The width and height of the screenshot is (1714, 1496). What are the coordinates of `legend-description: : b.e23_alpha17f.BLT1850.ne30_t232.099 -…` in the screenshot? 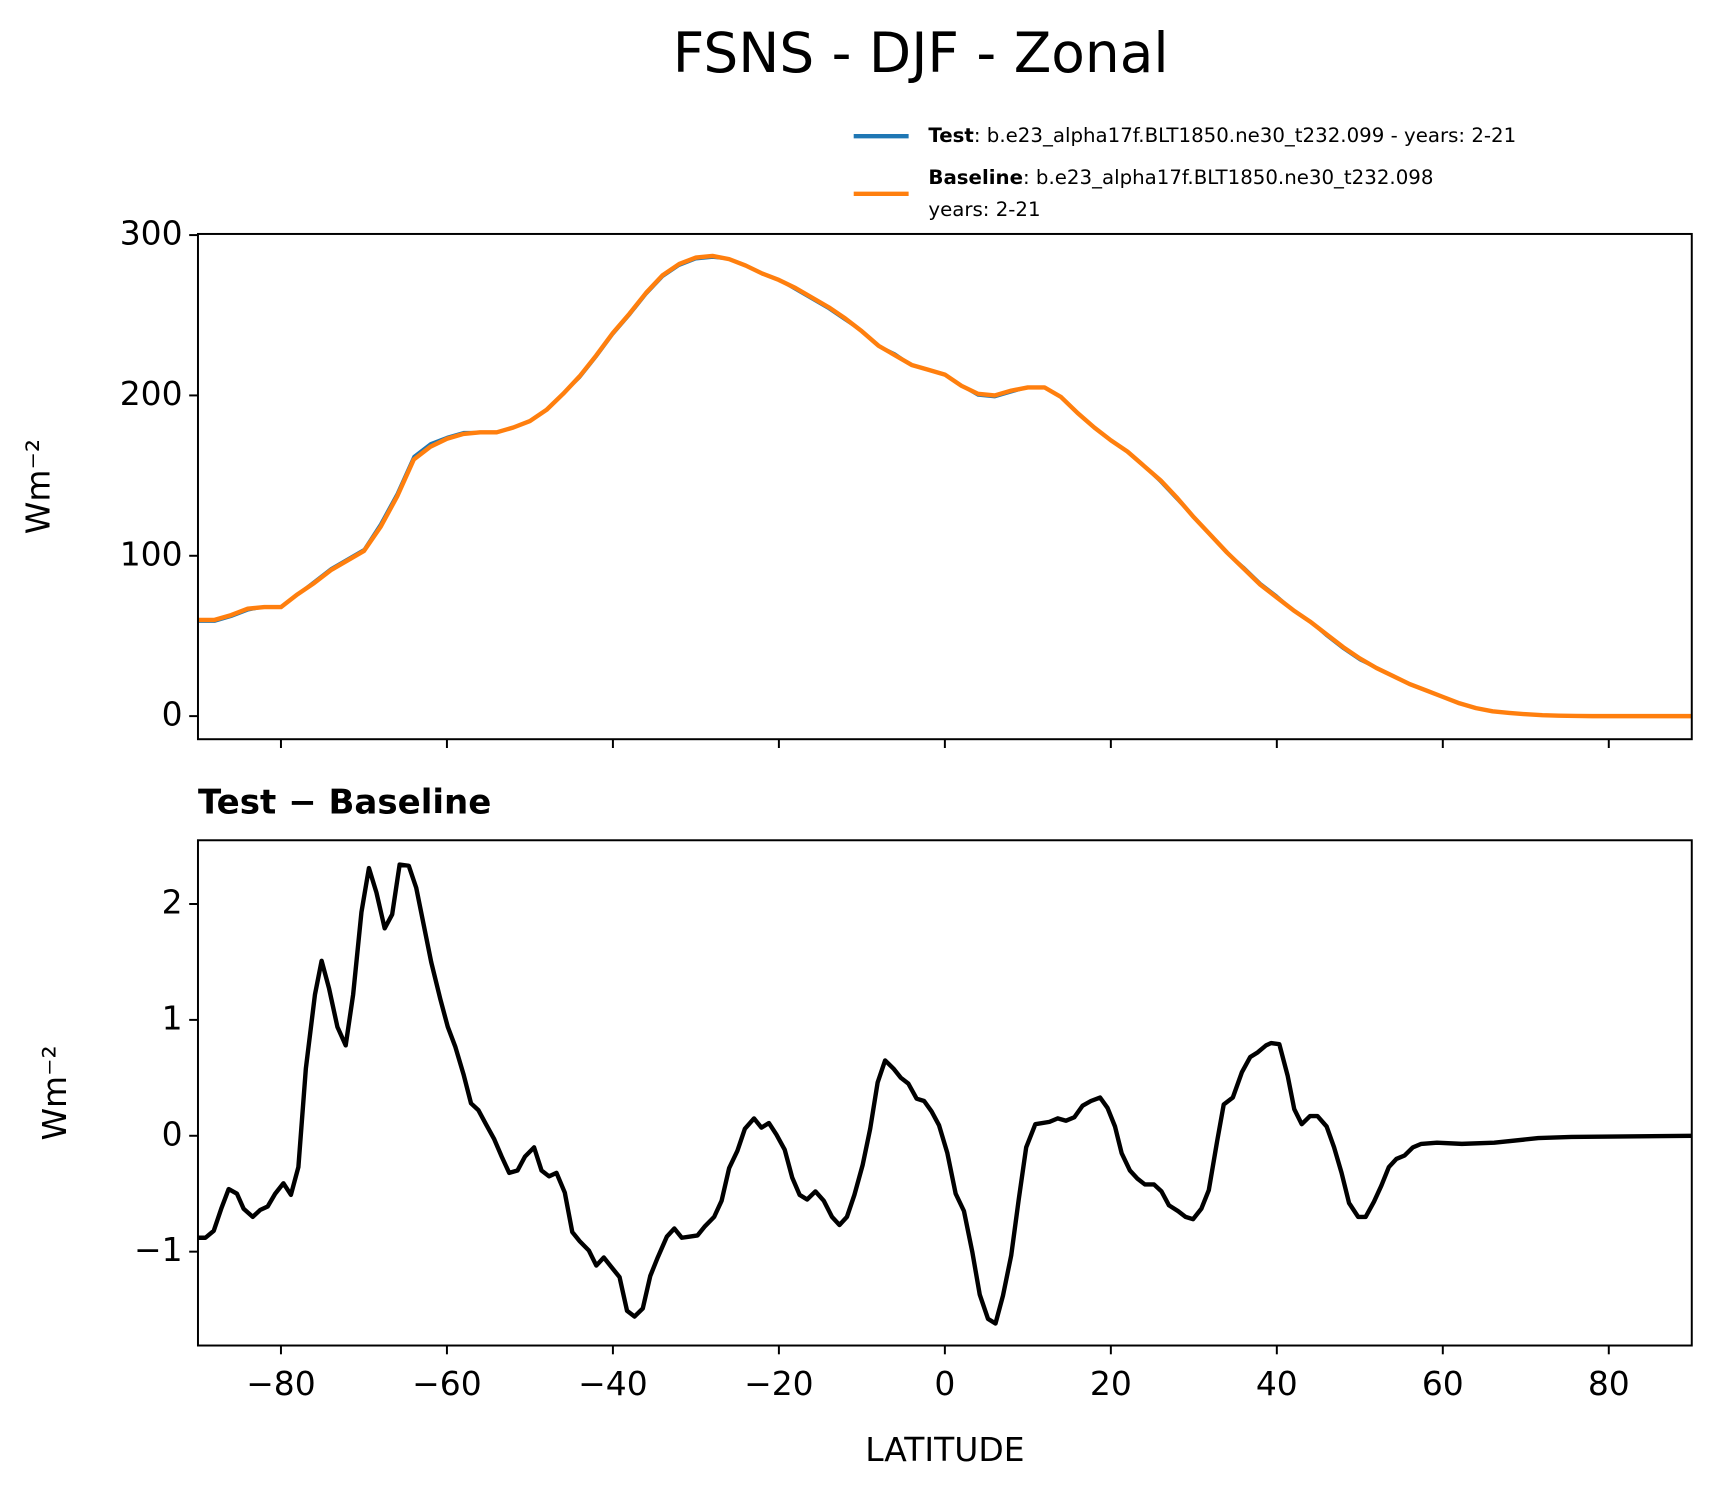 It's located at (1245, 135).